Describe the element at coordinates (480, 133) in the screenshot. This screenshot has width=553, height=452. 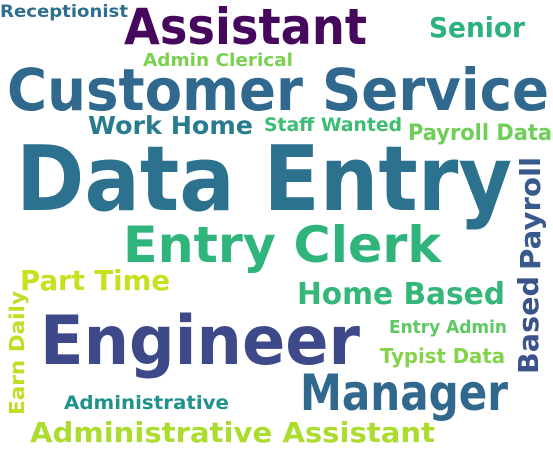
I see `word-payroll-data: Payroll Data` at that location.